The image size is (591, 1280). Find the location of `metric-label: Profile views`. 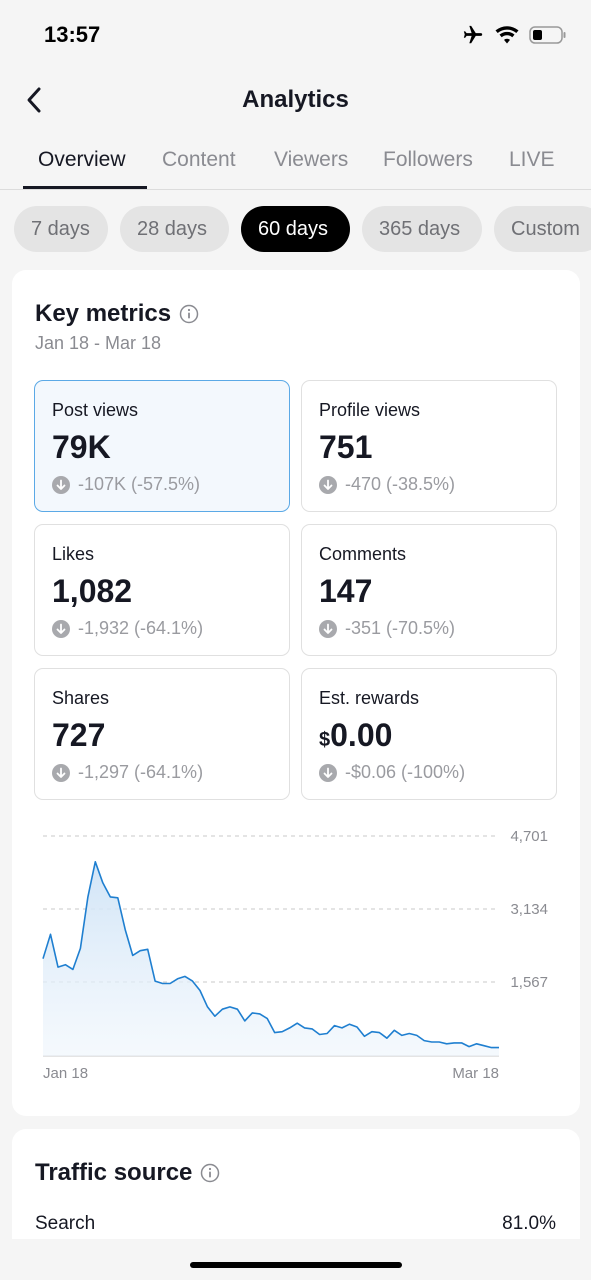

metric-label: Profile views is located at coordinates (370, 410).